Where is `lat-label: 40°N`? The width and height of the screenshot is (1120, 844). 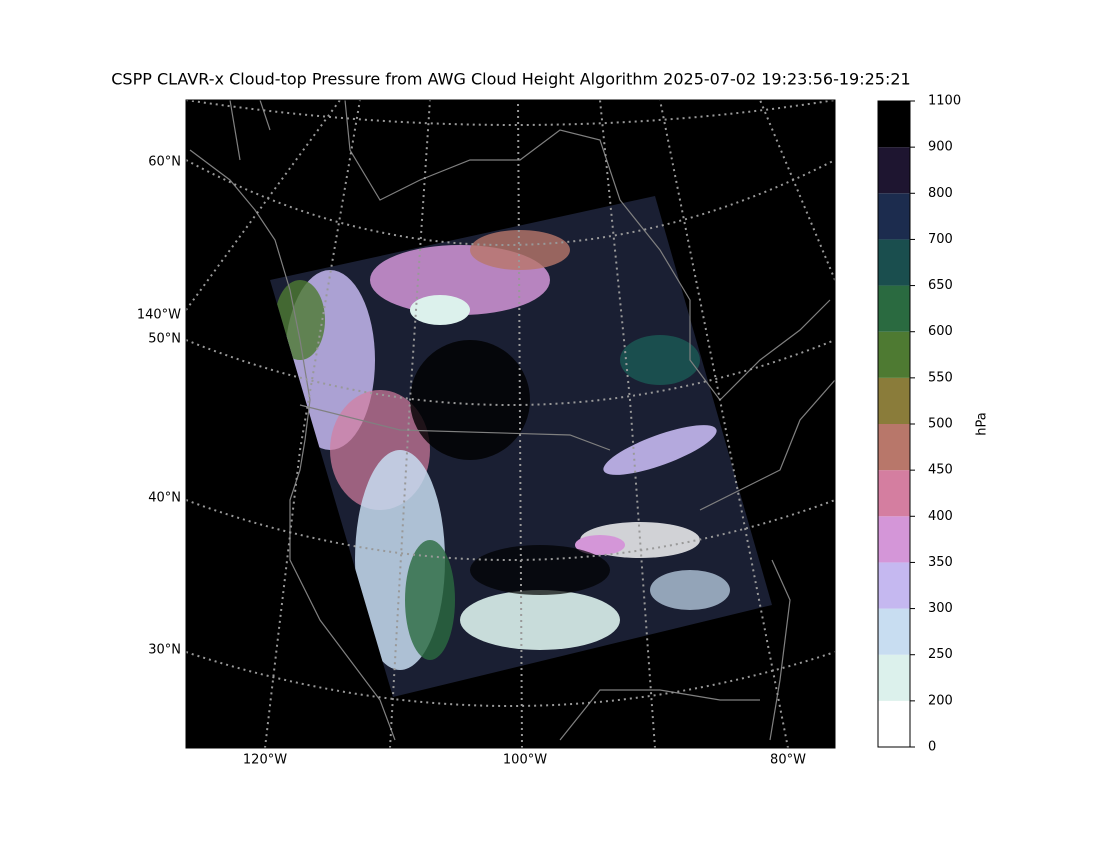 lat-label: 40°N is located at coordinates (164, 498).